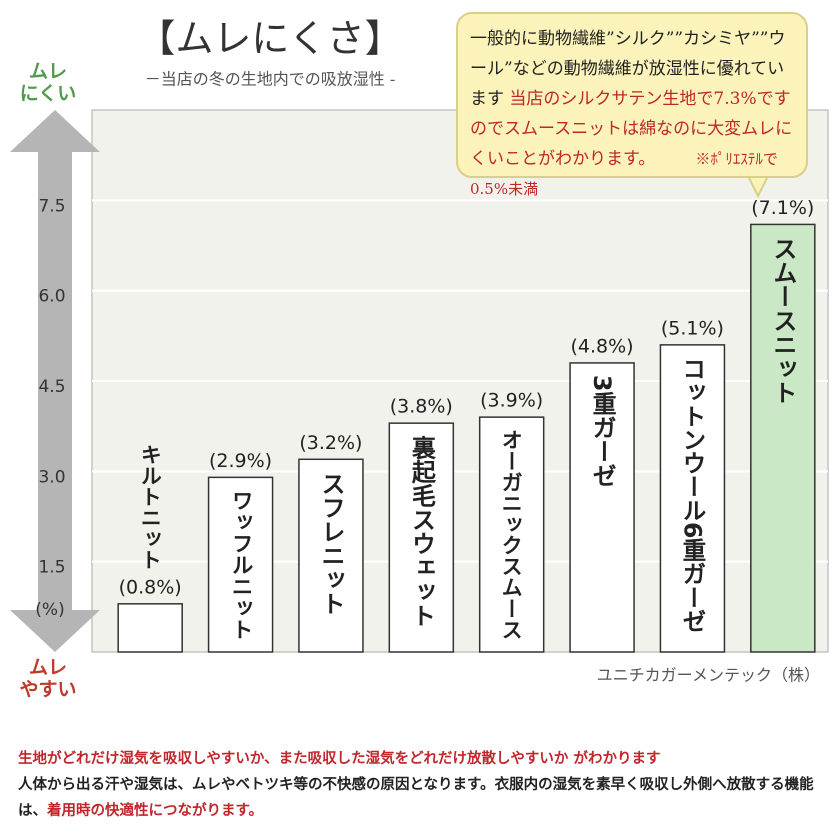 This screenshot has height=840, width=840. Describe the element at coordinates (51, 568) in the screenshot. I see `y-tick-label: 1.5` at that location.